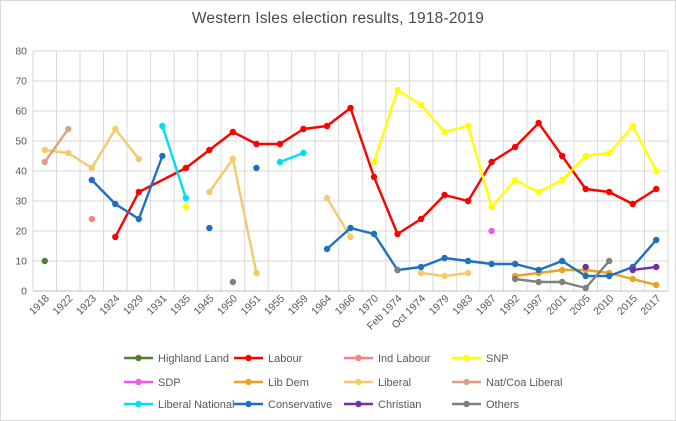 The image size is (676, 421). I want to click on x-tick-label: 1966, so click(345, 305).